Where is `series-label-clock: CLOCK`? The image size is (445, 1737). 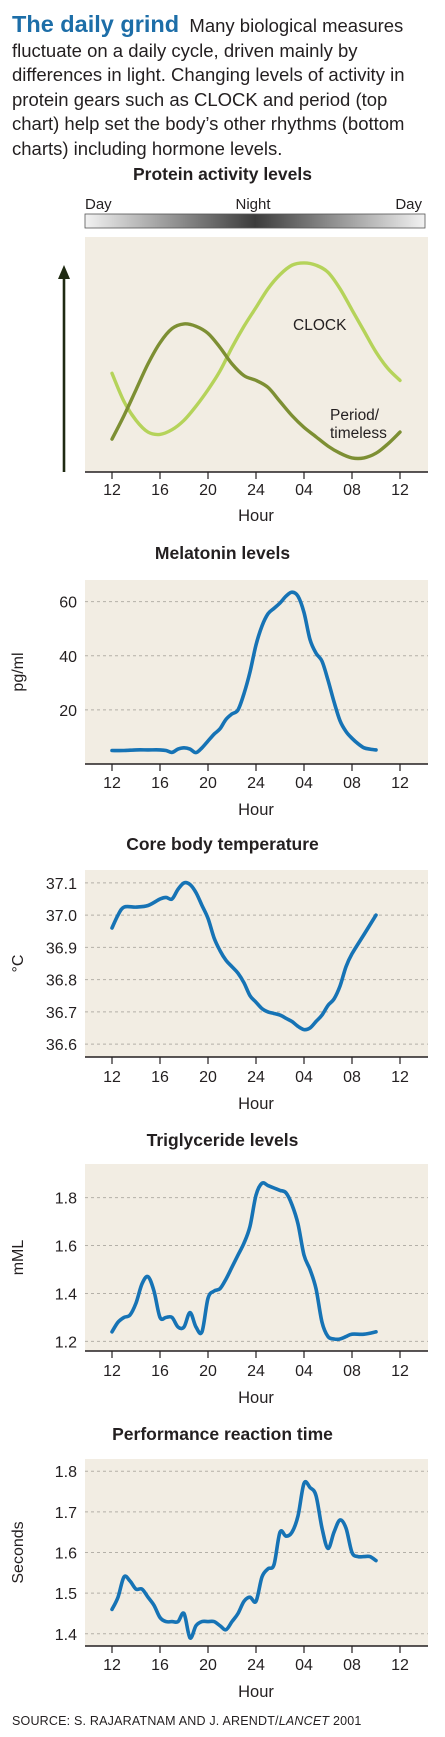
series-label-clock: CLOCK is located at coordinates (320, 325).